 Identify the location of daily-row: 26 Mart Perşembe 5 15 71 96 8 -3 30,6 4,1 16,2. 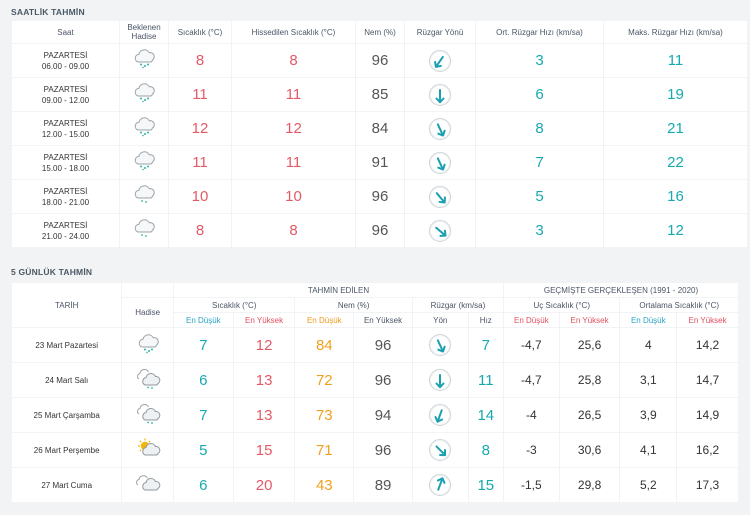
(375, 450).